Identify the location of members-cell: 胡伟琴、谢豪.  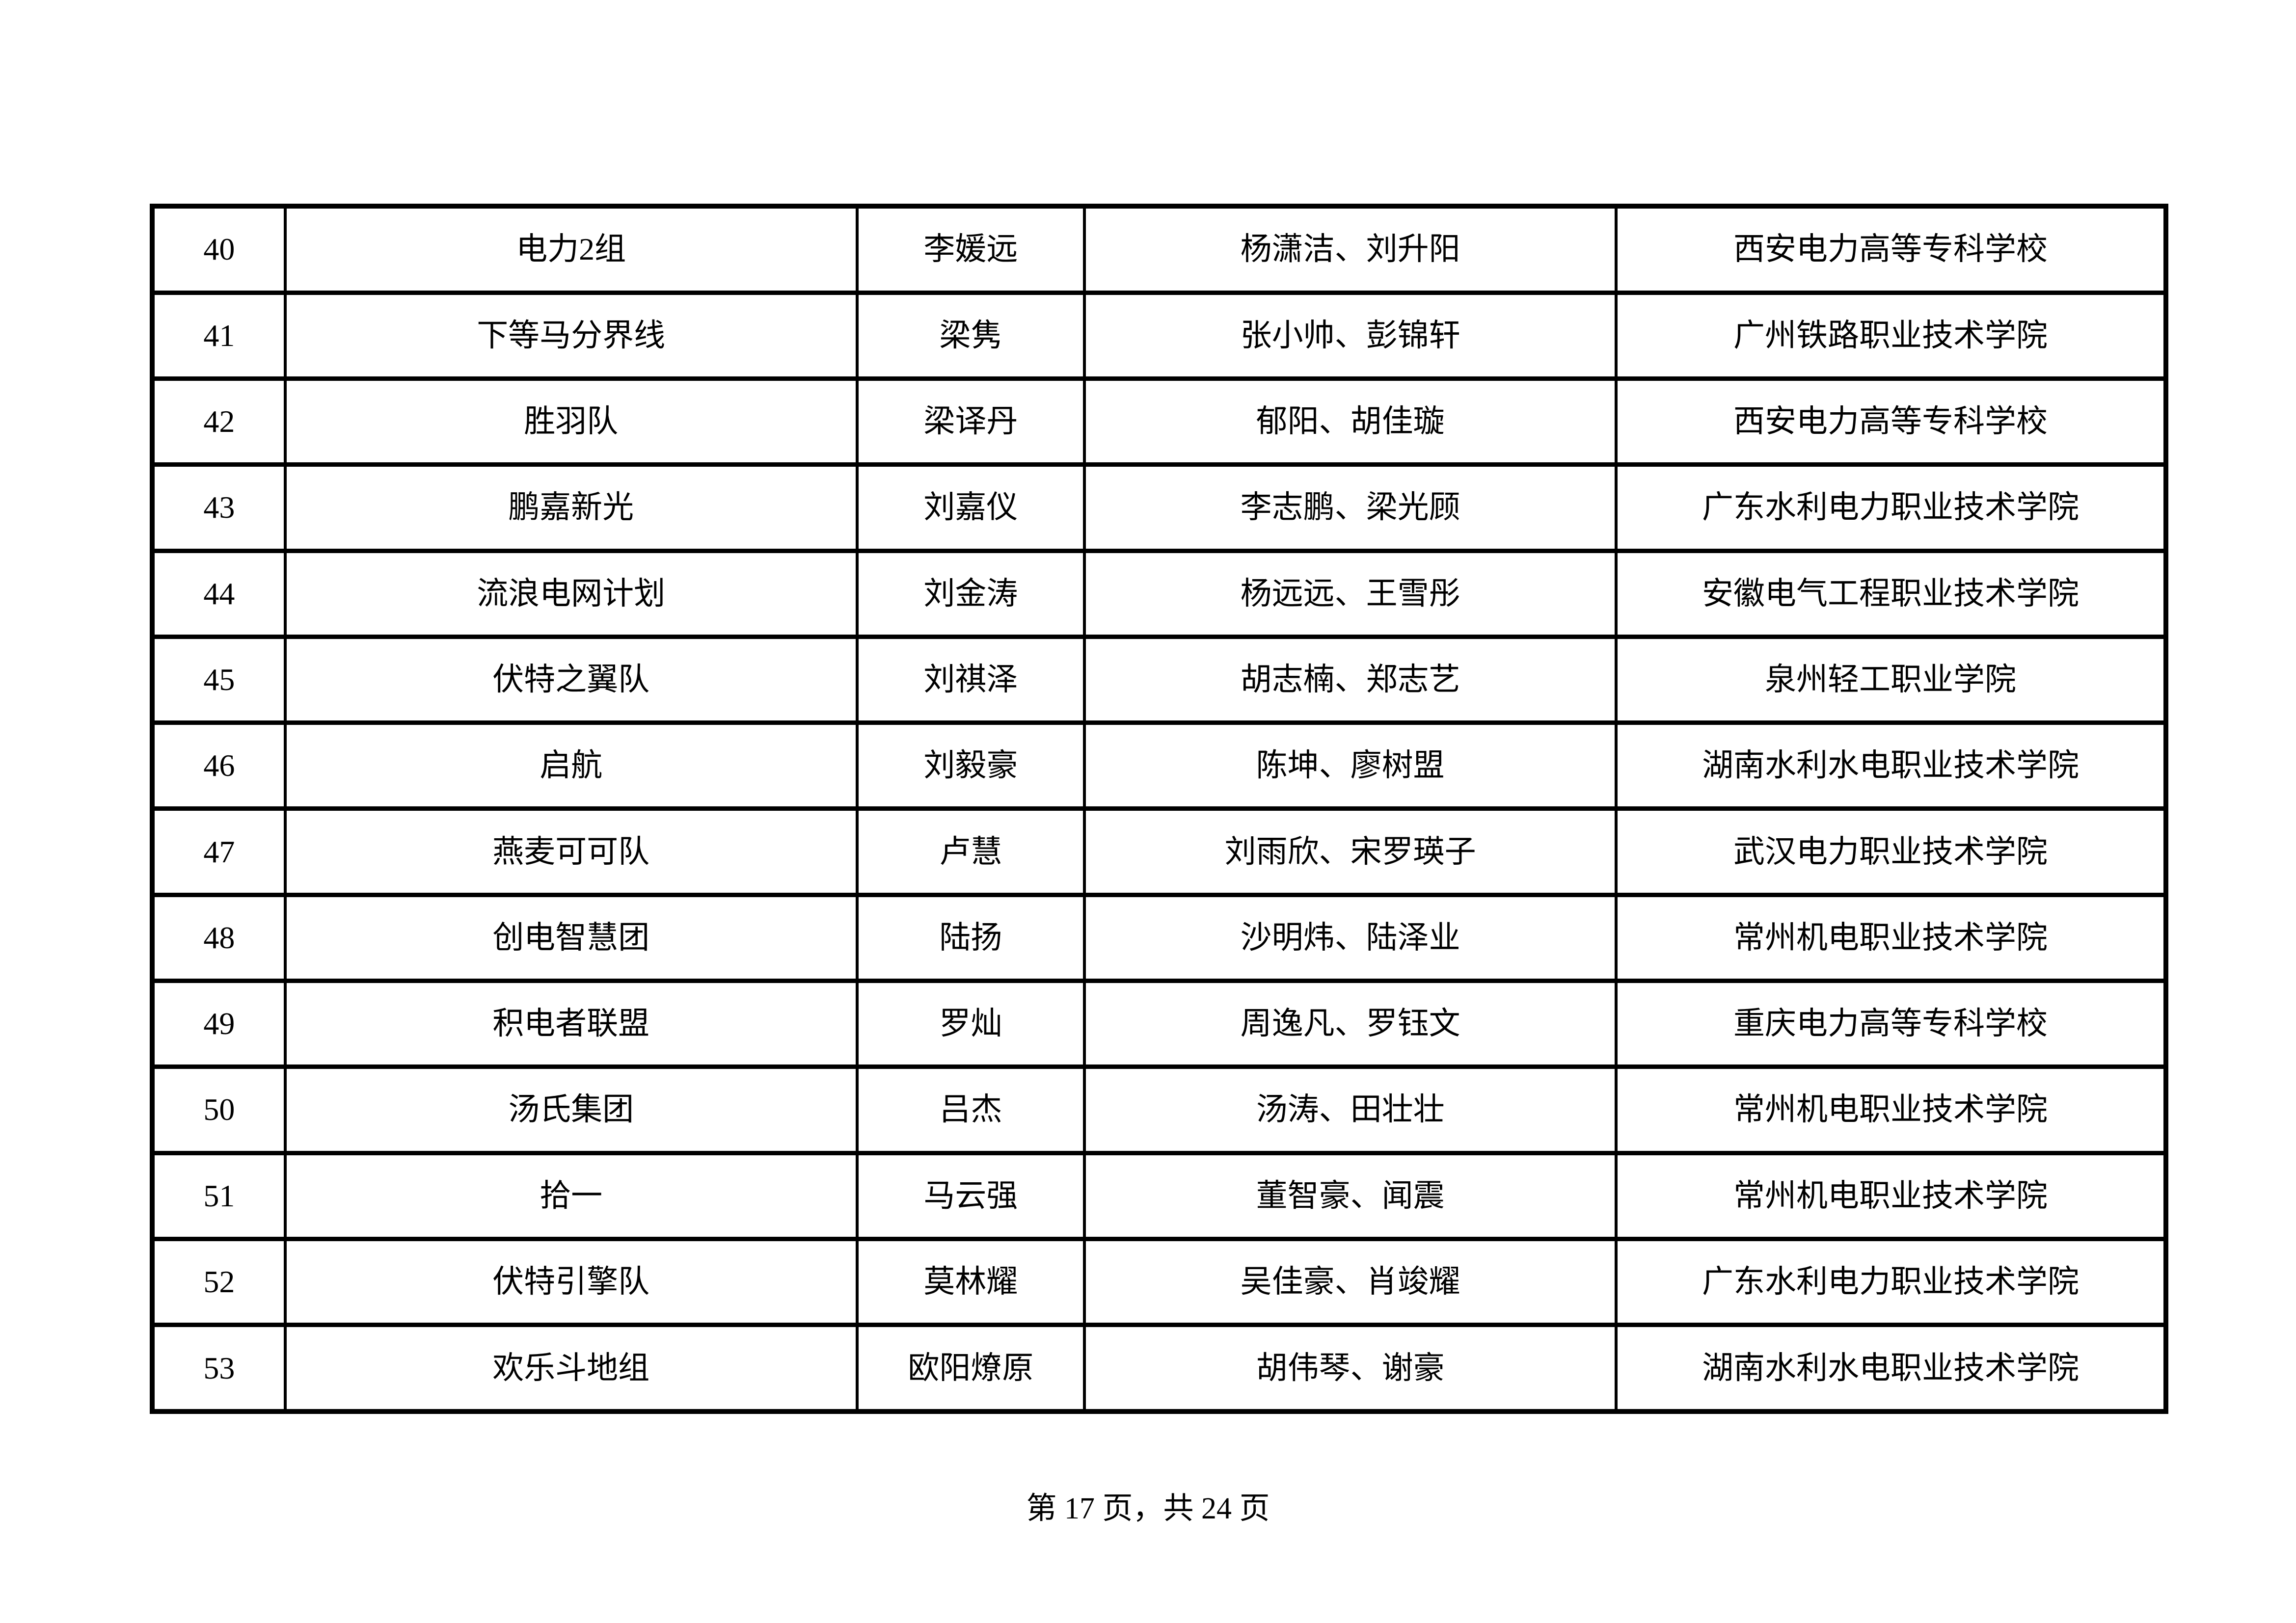
(1350, 1368).